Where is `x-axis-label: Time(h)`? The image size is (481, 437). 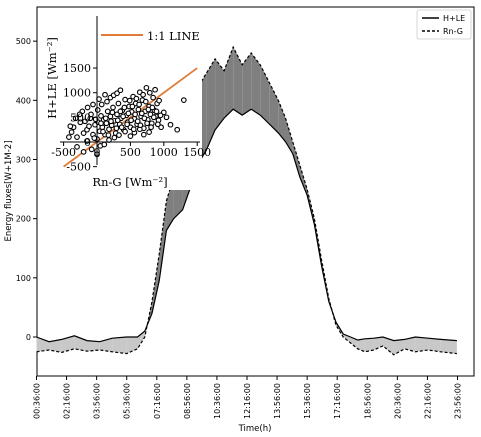
x-axis-label: Time(h) is located at coordinates (255, 429).